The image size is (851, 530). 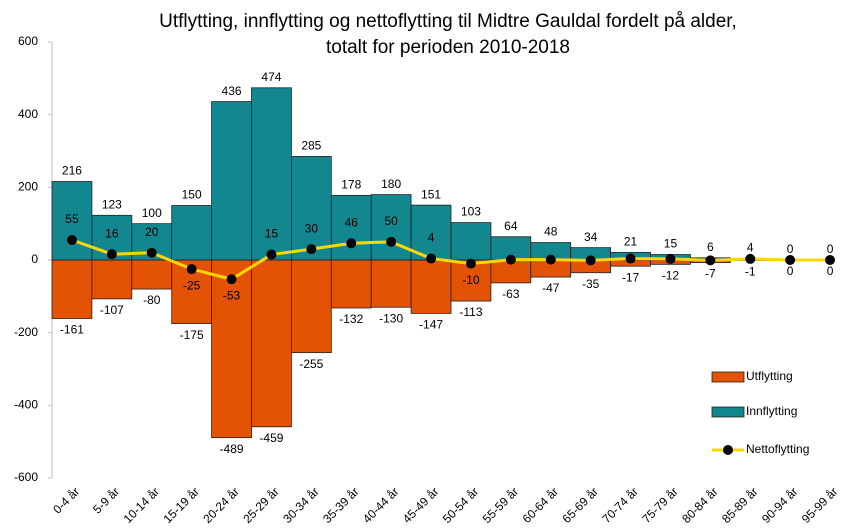 I want to click on legend-label: Nettoflytting, so click(x=777, y=449).